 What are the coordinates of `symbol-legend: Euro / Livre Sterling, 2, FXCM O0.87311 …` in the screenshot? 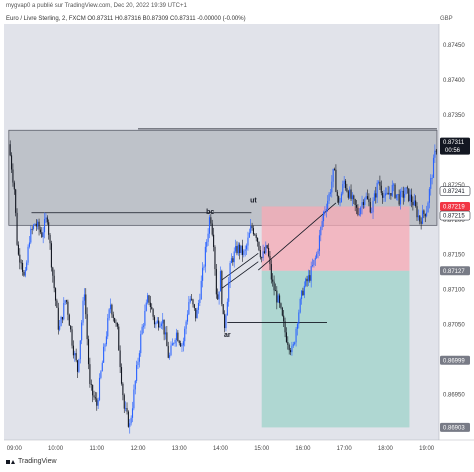 It's located at (126, 19).